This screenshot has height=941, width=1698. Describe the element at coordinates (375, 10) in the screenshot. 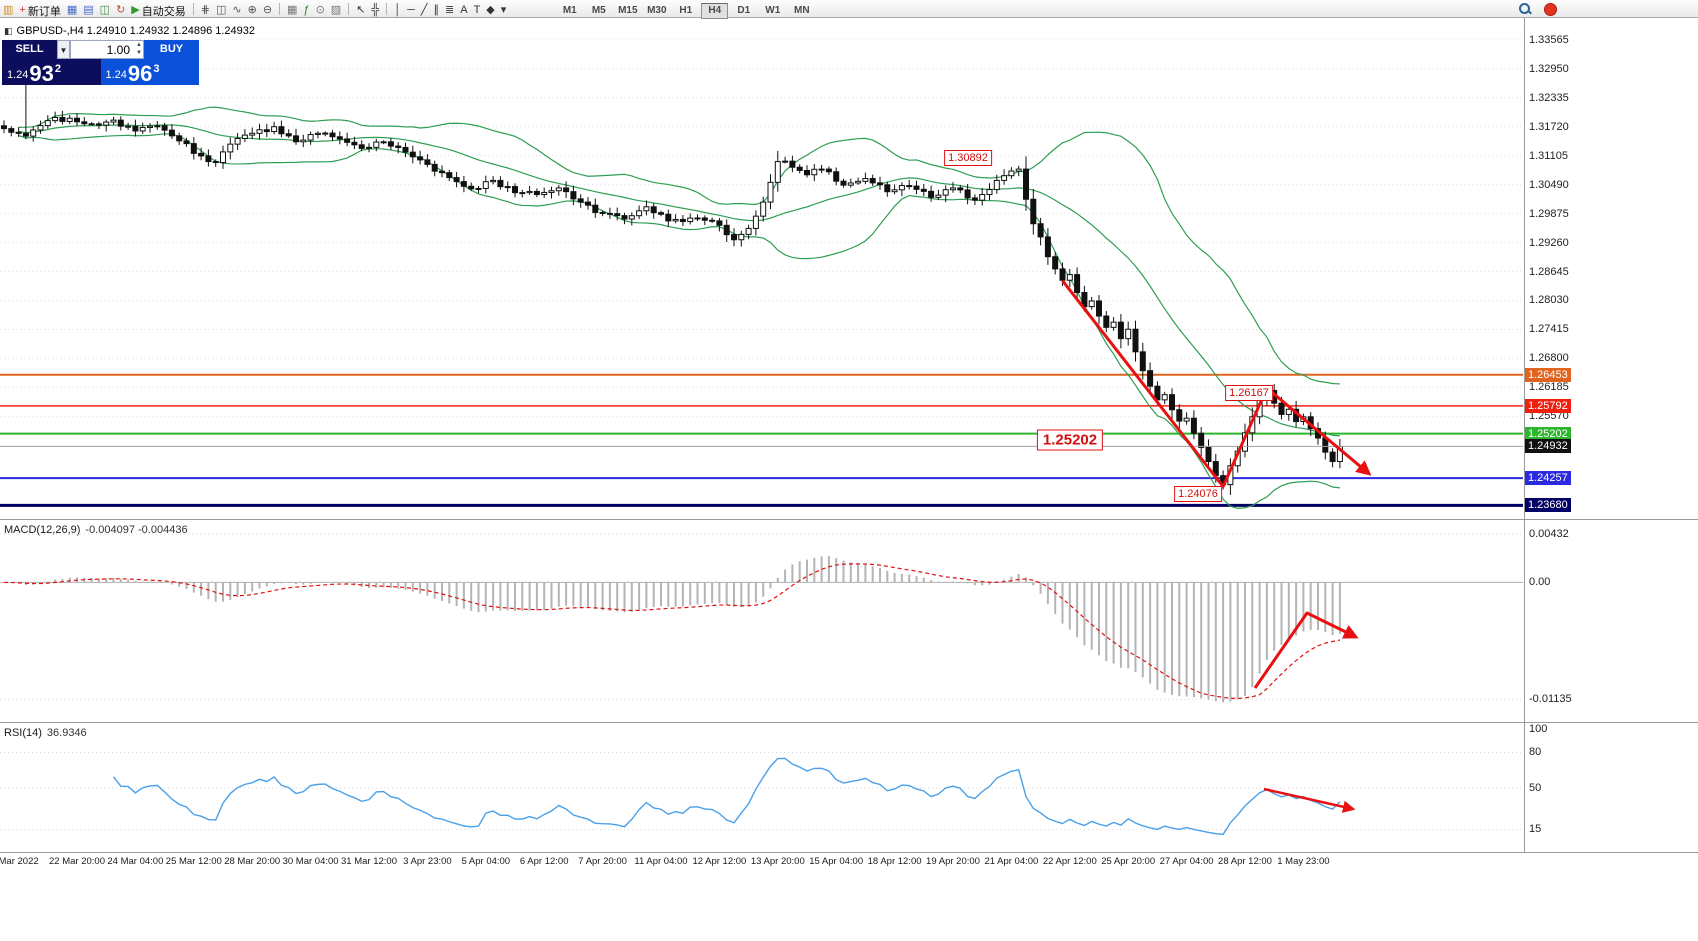

I see `crosshair-icon: ╬` at that location.